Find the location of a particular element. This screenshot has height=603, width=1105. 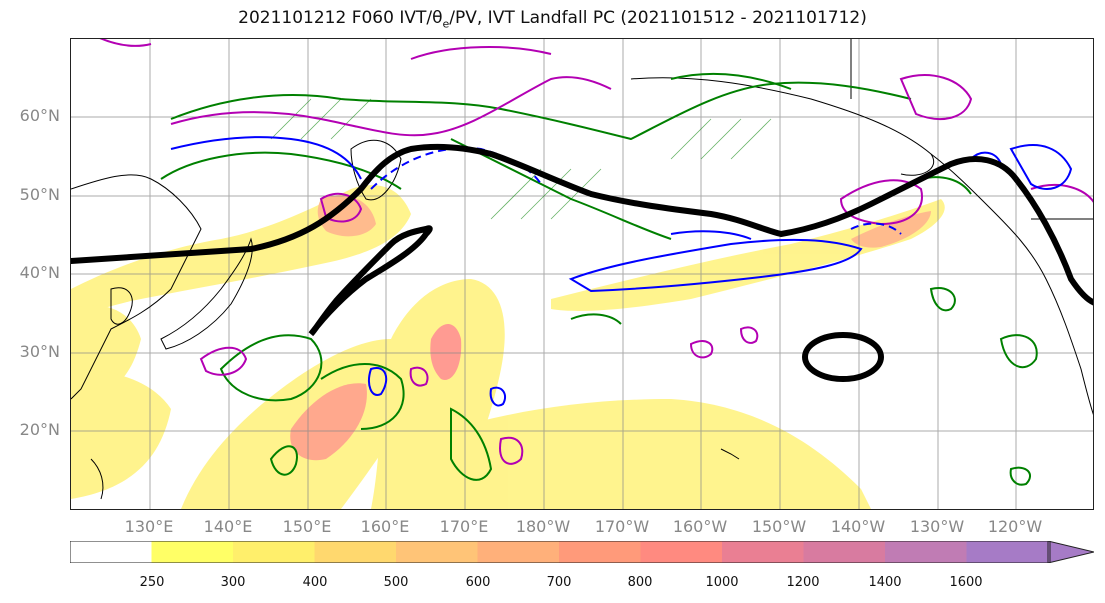

lon-label-160e: 160°E is located at coordinates (385, 526).